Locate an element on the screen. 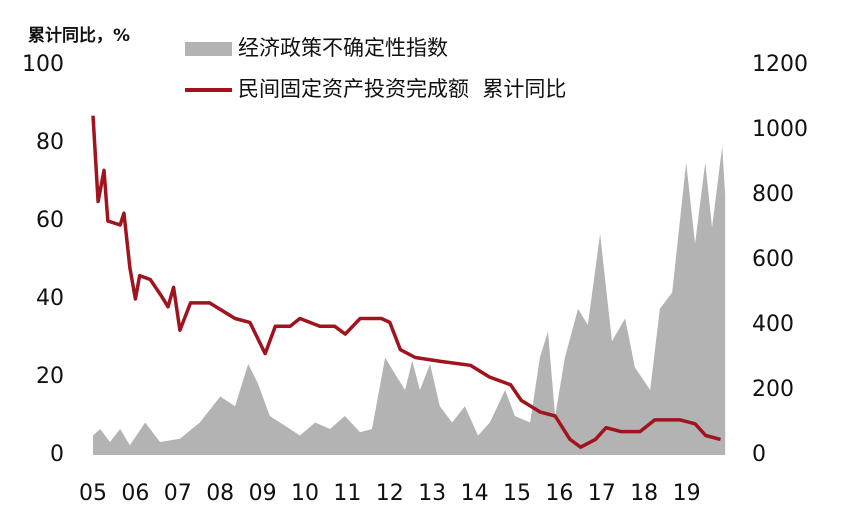 The width and height of the screenshot is (846, 521). x-tick-label: 16 is located at coordinates (559, 493).